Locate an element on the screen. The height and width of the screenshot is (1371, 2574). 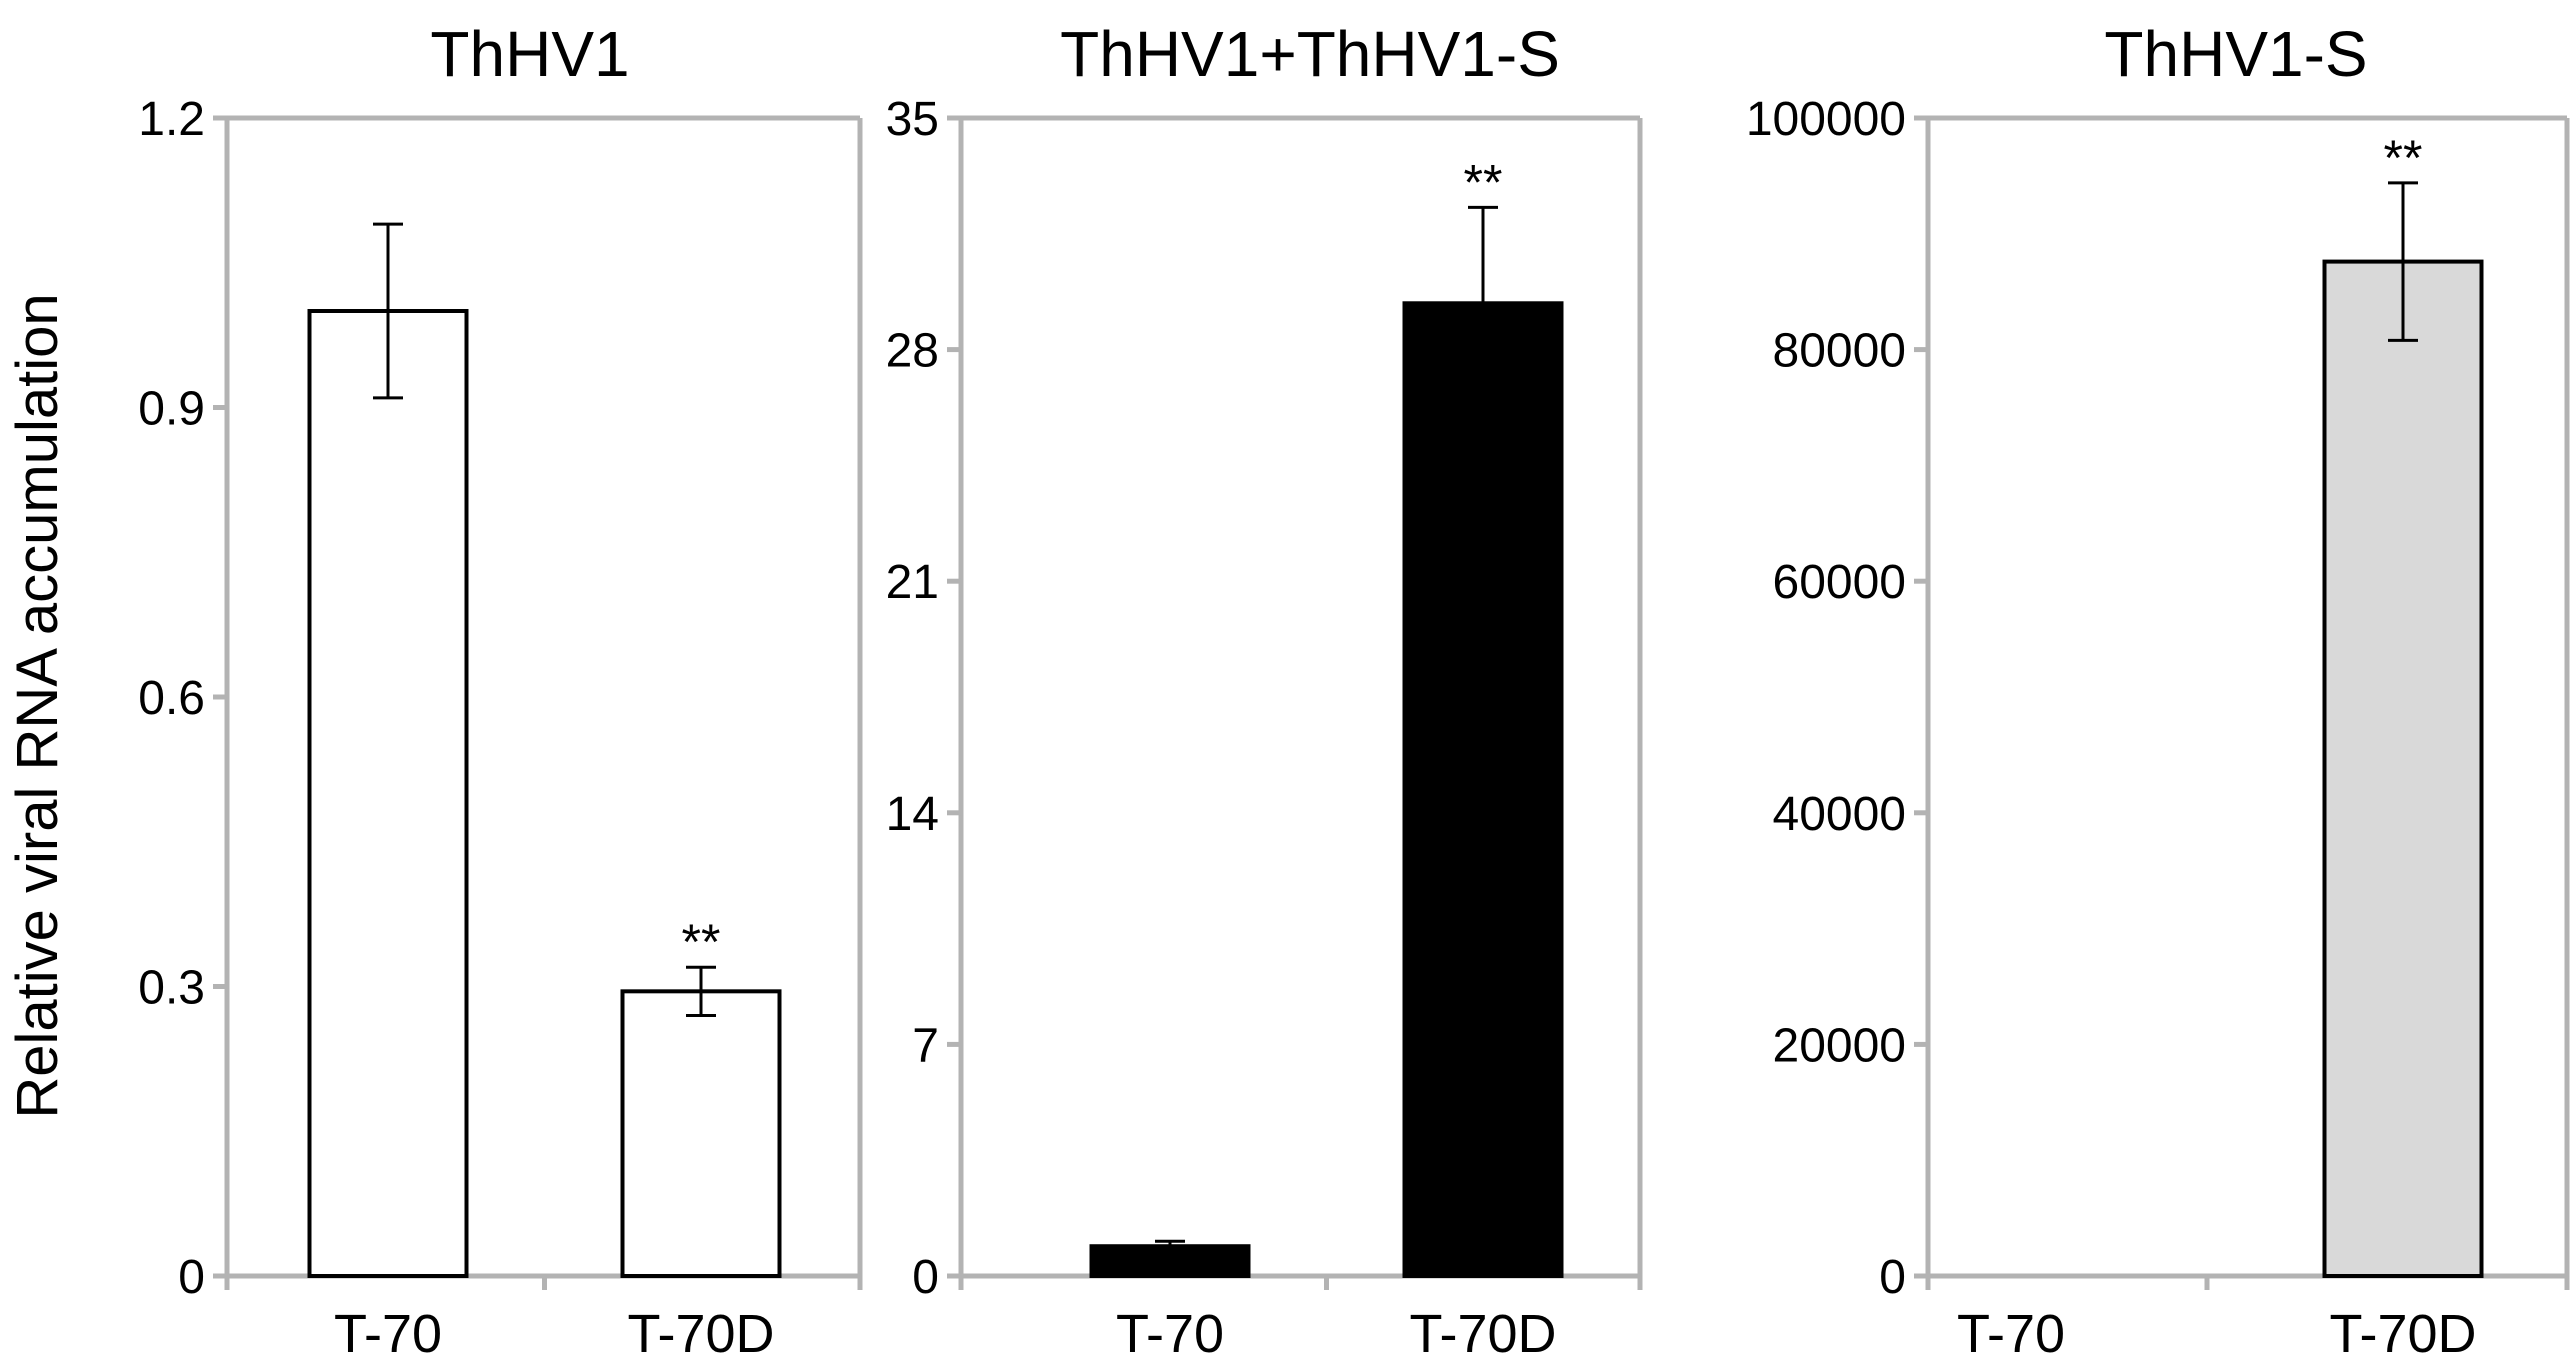
y-tick-label: 80000 is located at coordinates (1839, 351).